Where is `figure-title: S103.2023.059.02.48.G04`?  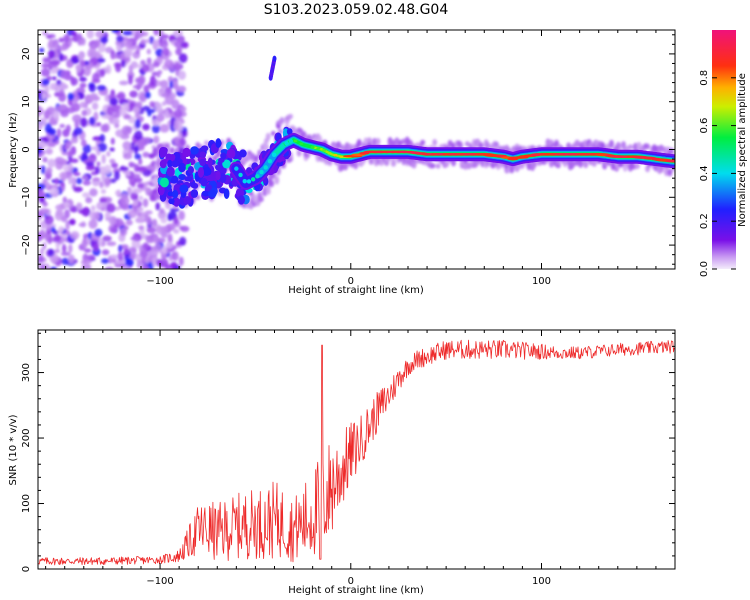 figure-title: S103.2023.059.02.48.G04 is located at coordinates (356, 10).